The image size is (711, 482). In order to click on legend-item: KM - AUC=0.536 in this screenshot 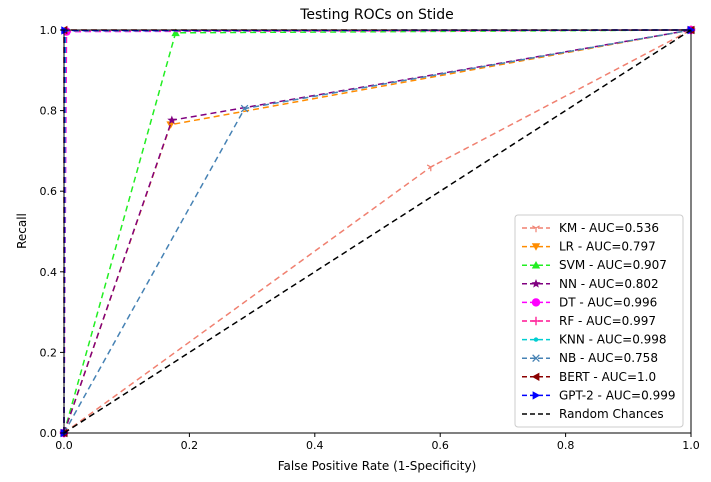, I will do `click(590, 228)`.